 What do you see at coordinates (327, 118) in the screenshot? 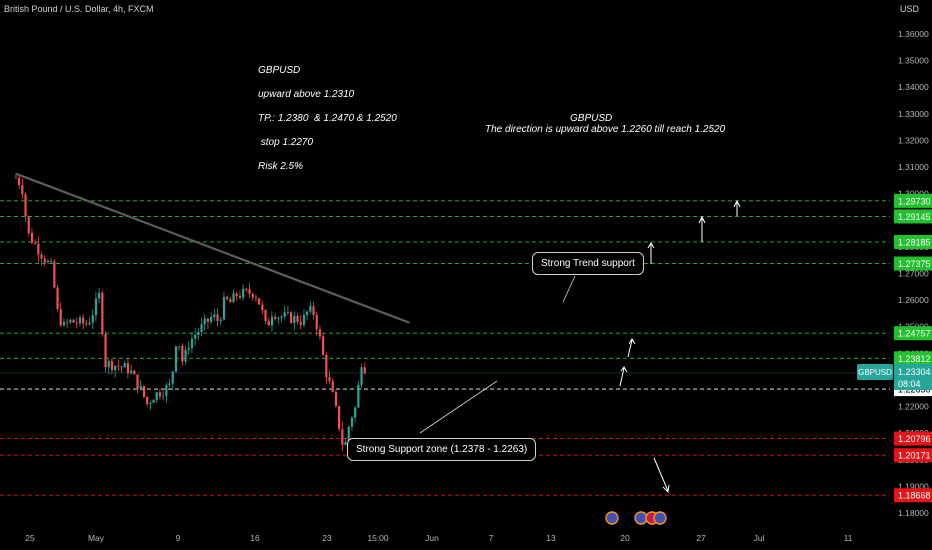
I see `note-targets: TP.: 1.2380 & 1.2470 & 1.2520` at bounding box center [327, 118].